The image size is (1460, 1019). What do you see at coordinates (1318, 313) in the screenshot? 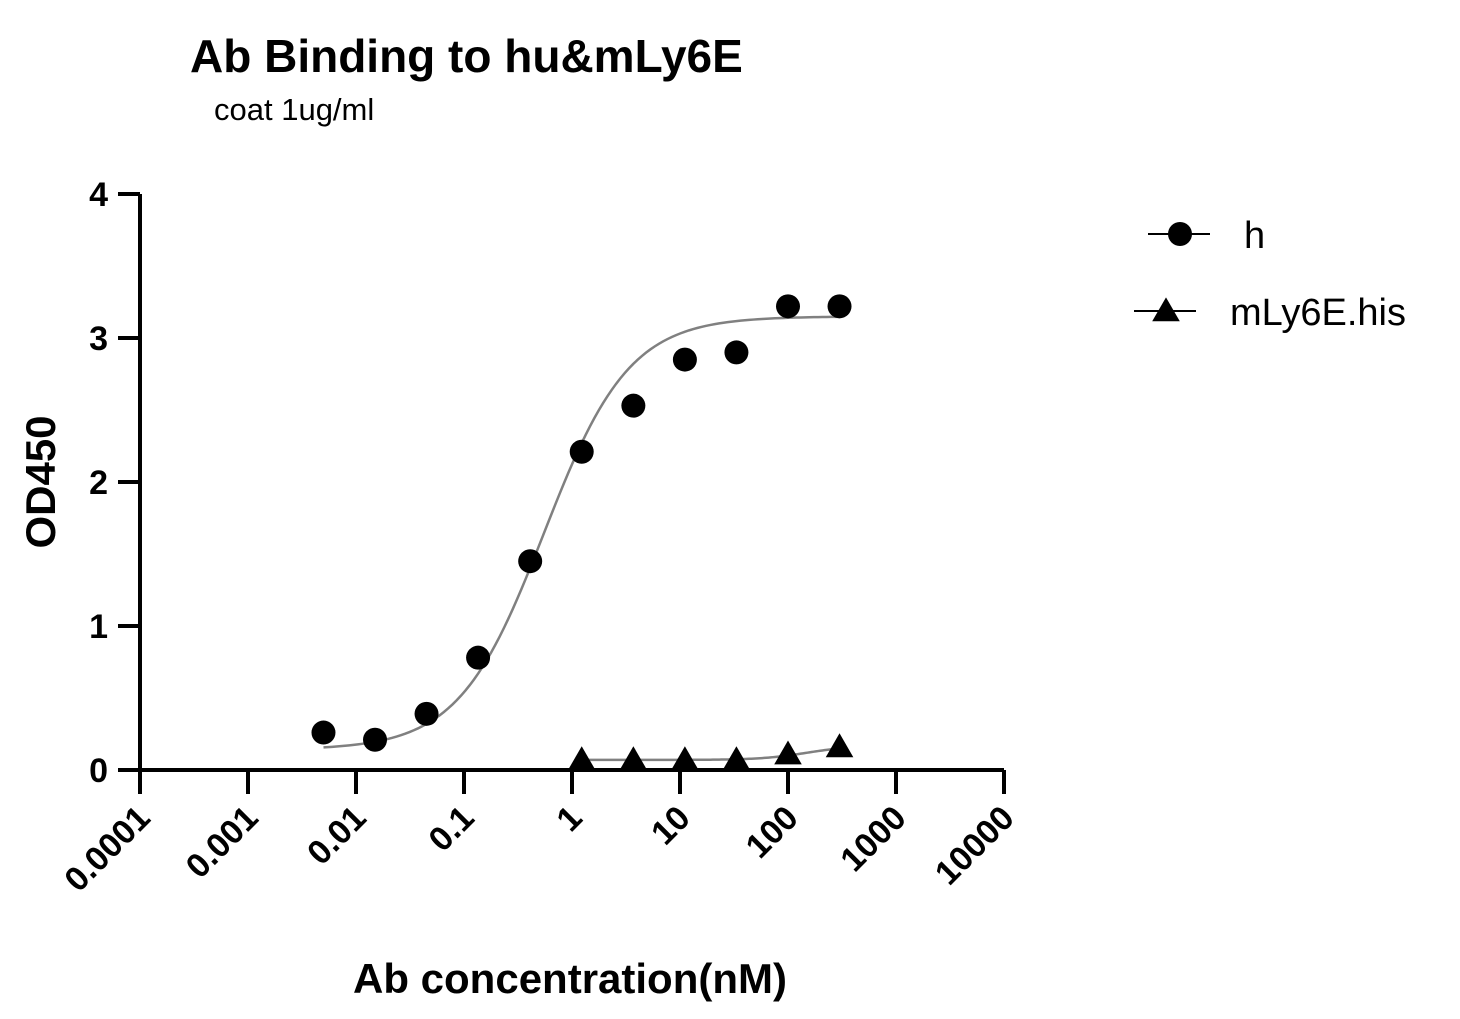
I see `legend-label: mLy6E.his` at bounding box center [1318, 313].